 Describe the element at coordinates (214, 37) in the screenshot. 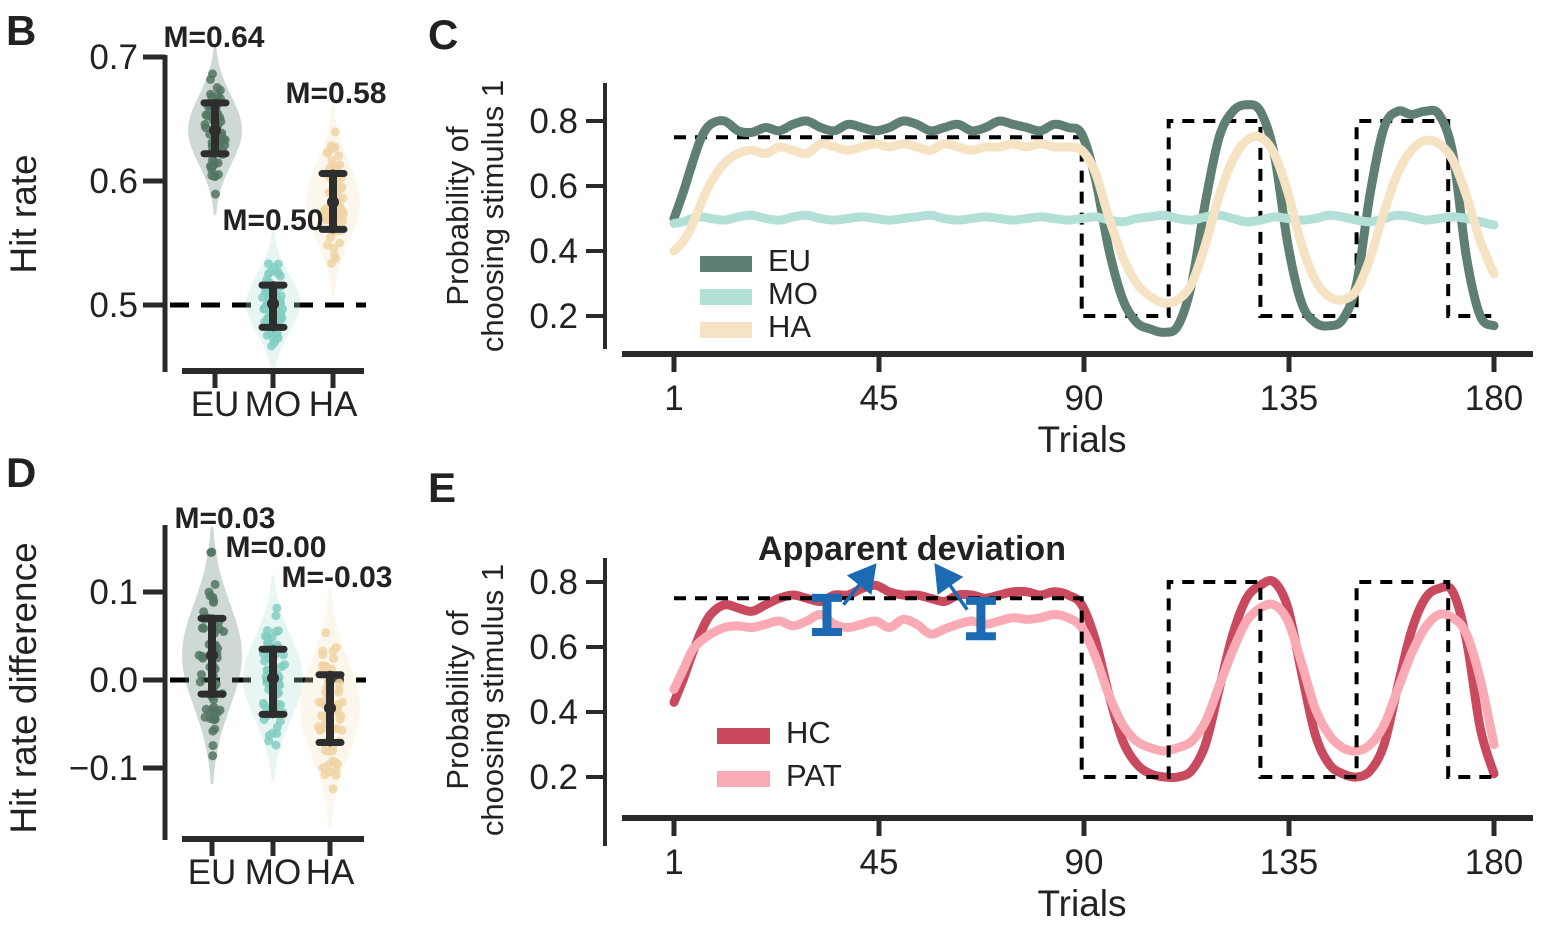

I see `panel-b-mean-eu: M=0.64` at that location.